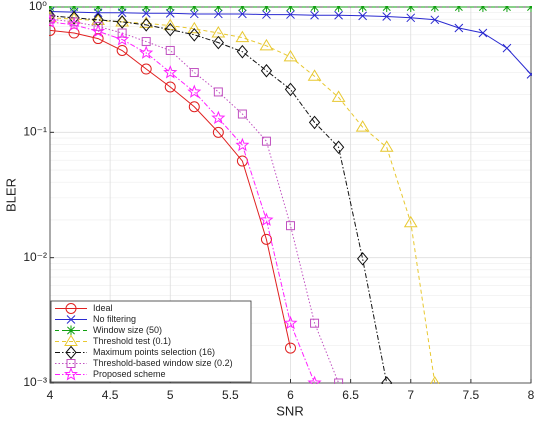 This screenshot has height=423, width=537. I want to click on legend-label: Threshold test (0.1), so click(132, 341).